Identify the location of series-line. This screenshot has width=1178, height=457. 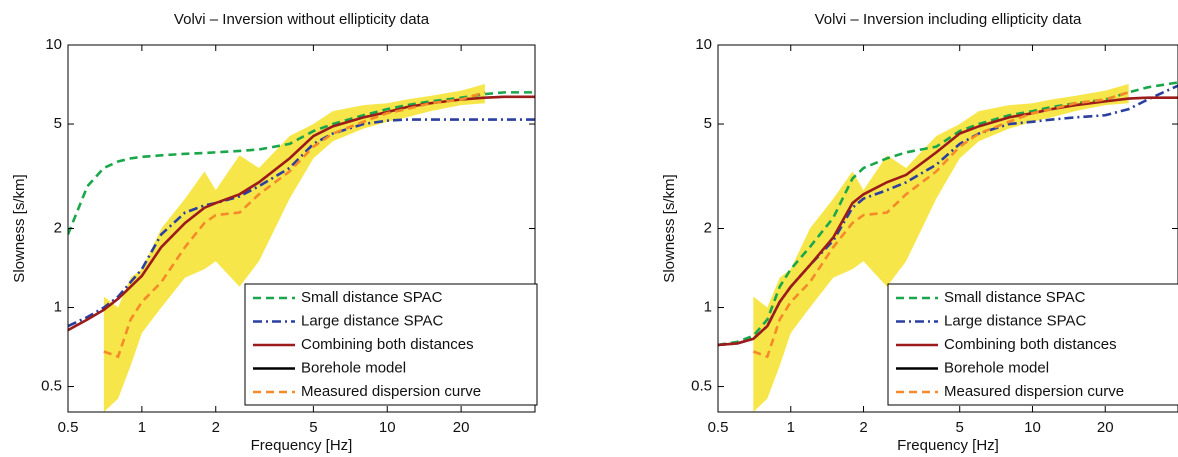
(301, 163).